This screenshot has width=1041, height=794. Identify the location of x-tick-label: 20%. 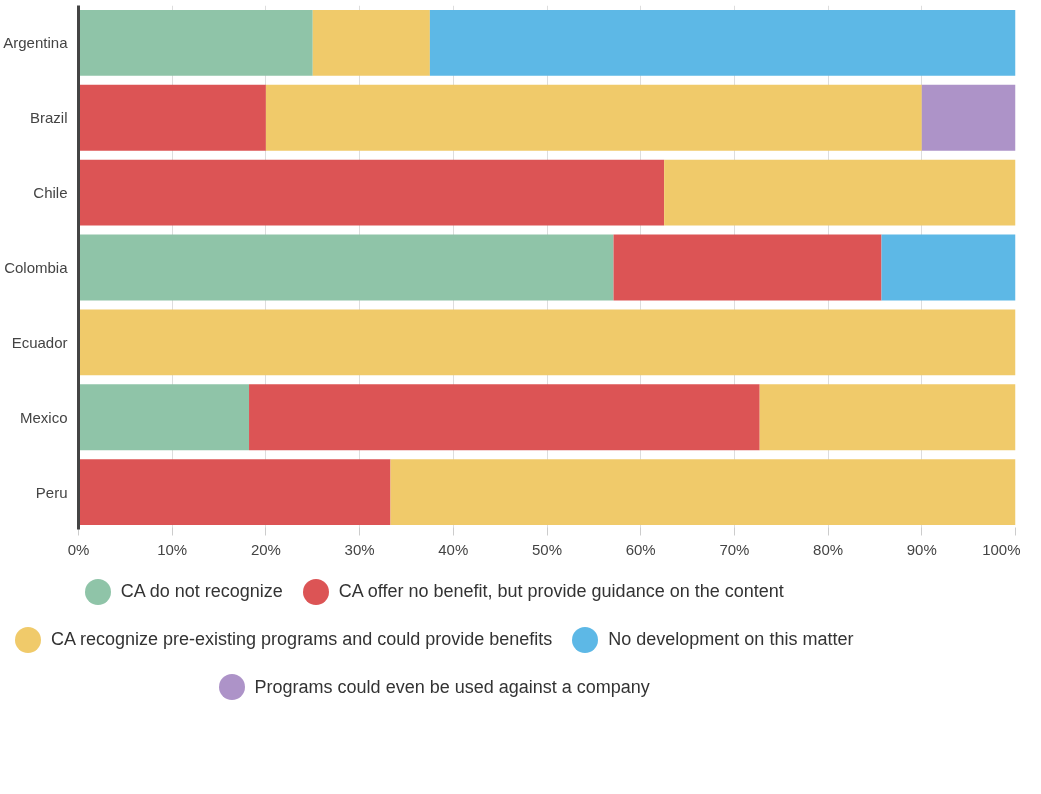
(265, 549).